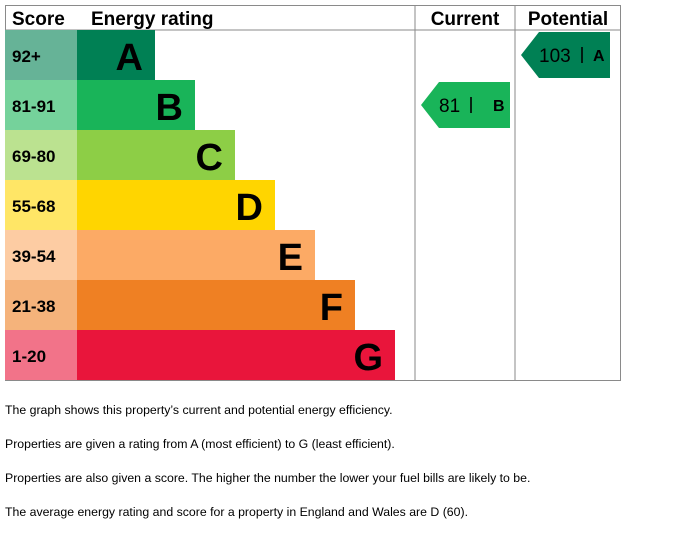  Describe the element at coordinates (29, 356) in the screenshot. I see `score-range-g: 1-20` at that location.